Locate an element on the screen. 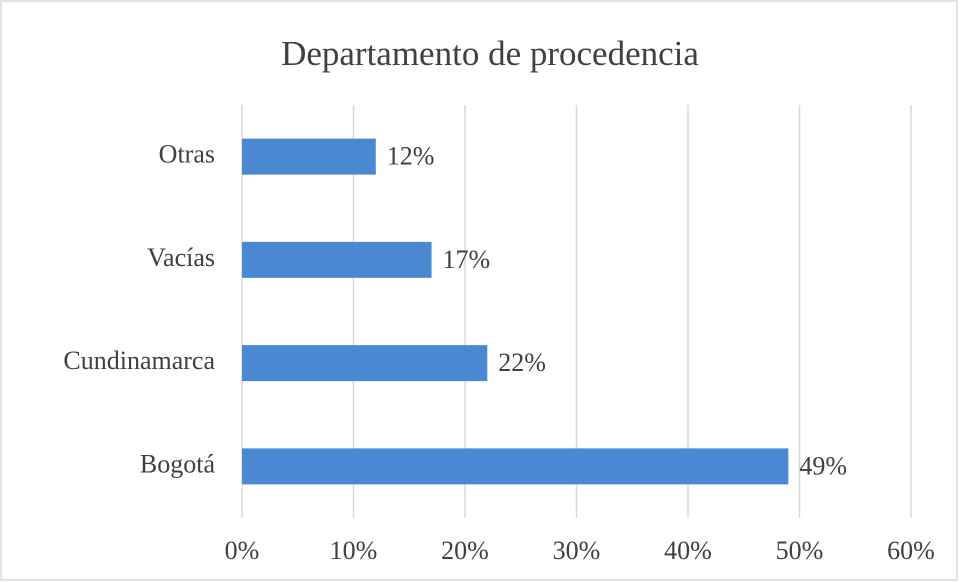  x-tick-label: 30% is located at coordinates (577, 550).